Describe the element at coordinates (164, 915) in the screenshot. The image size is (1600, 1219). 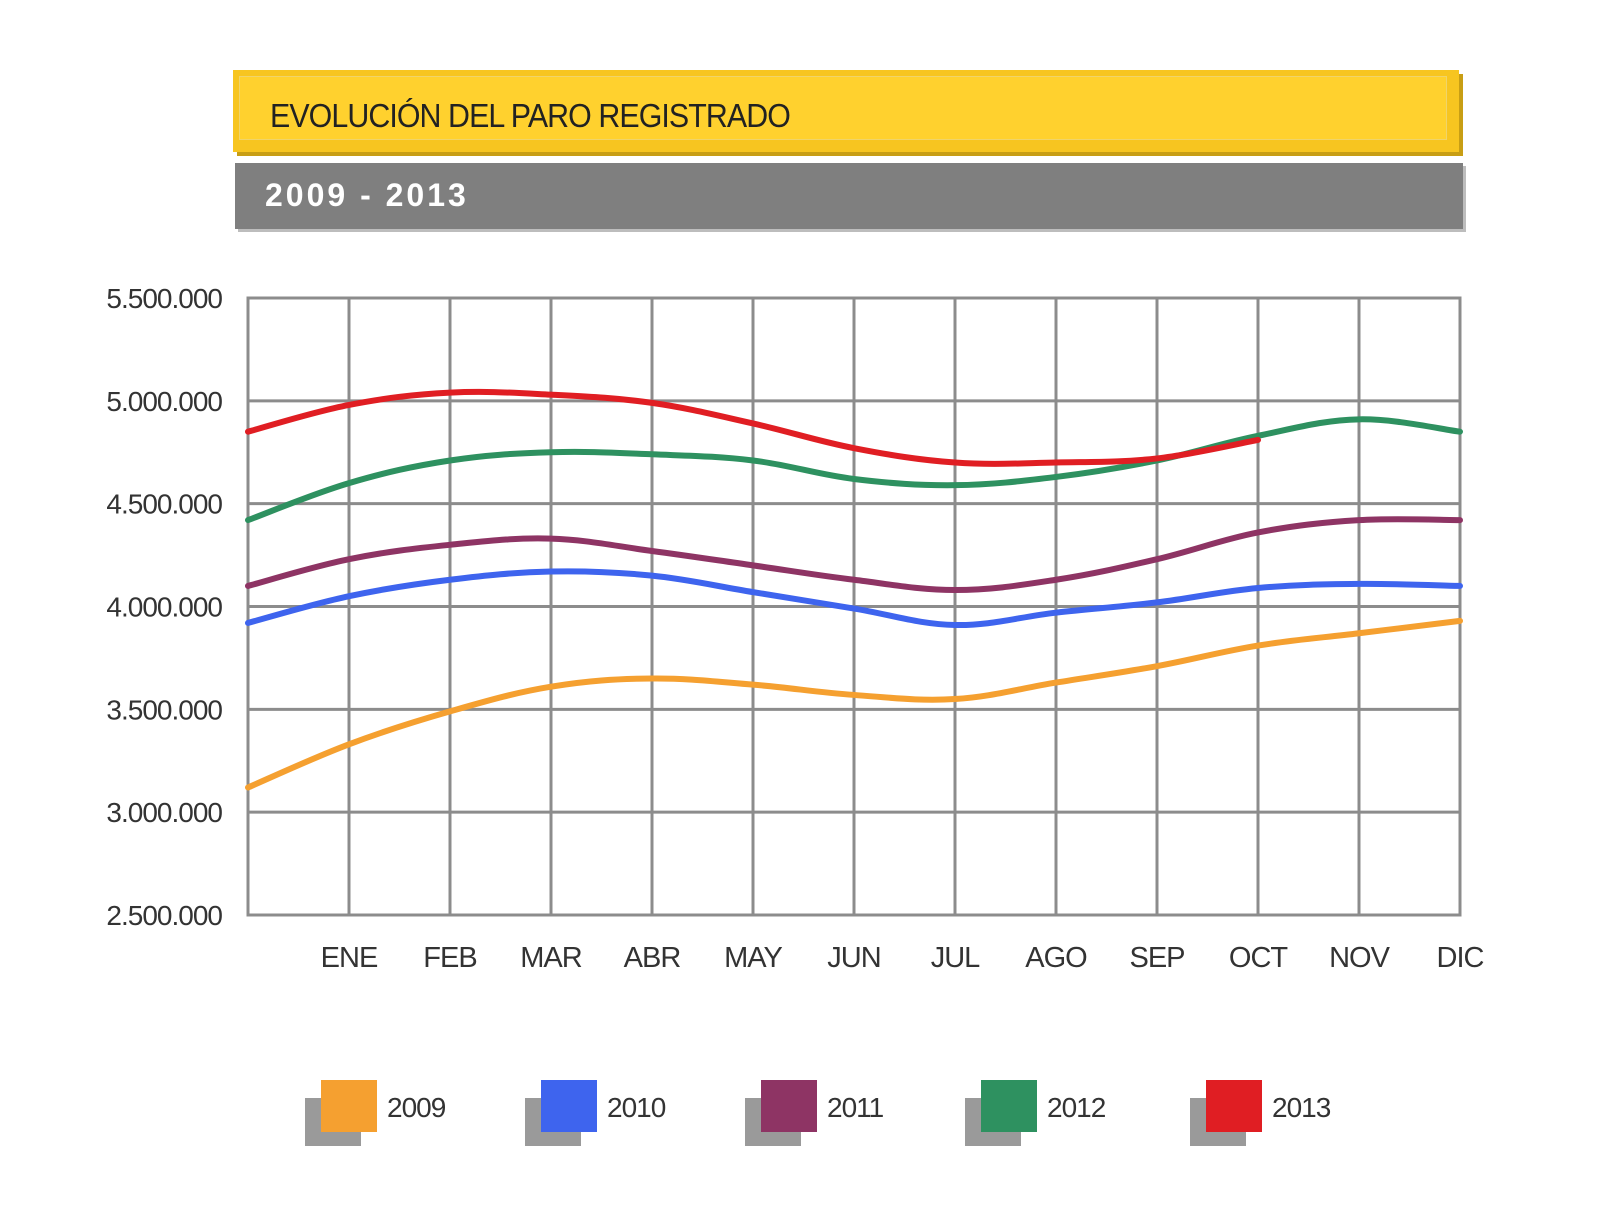
I see `y-tick-label: 2.500.000` at that location.